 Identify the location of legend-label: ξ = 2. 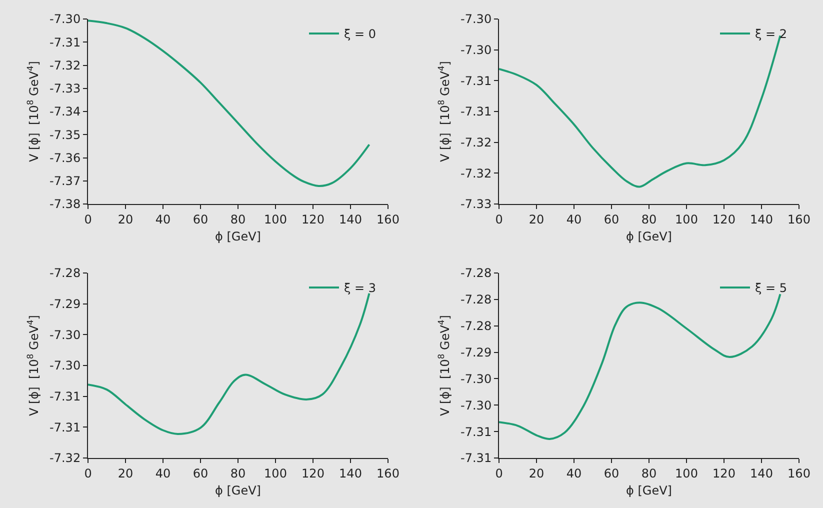
(771, 34).